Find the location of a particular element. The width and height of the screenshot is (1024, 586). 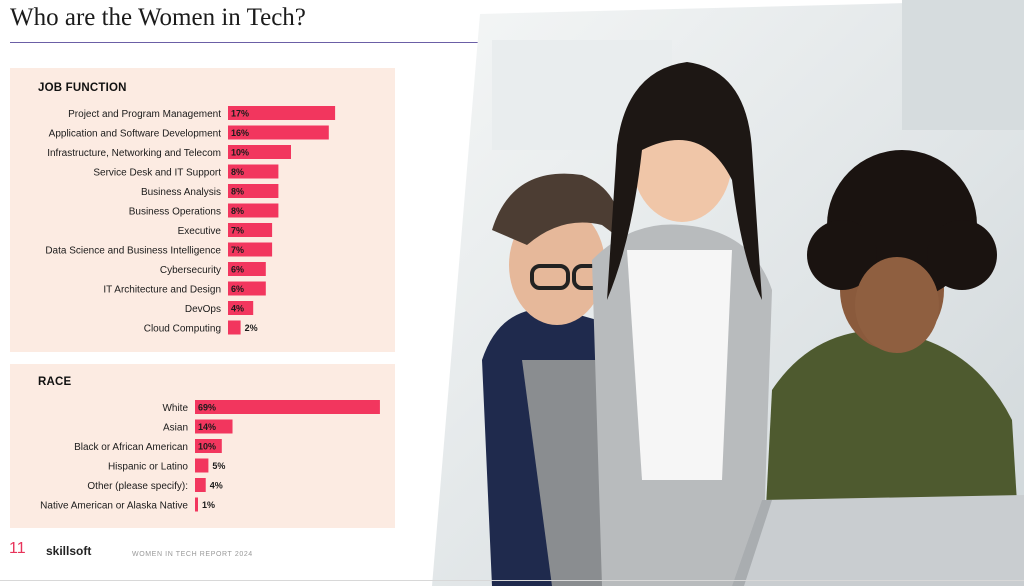

bottom-divider is located at coordinates (512, 580).